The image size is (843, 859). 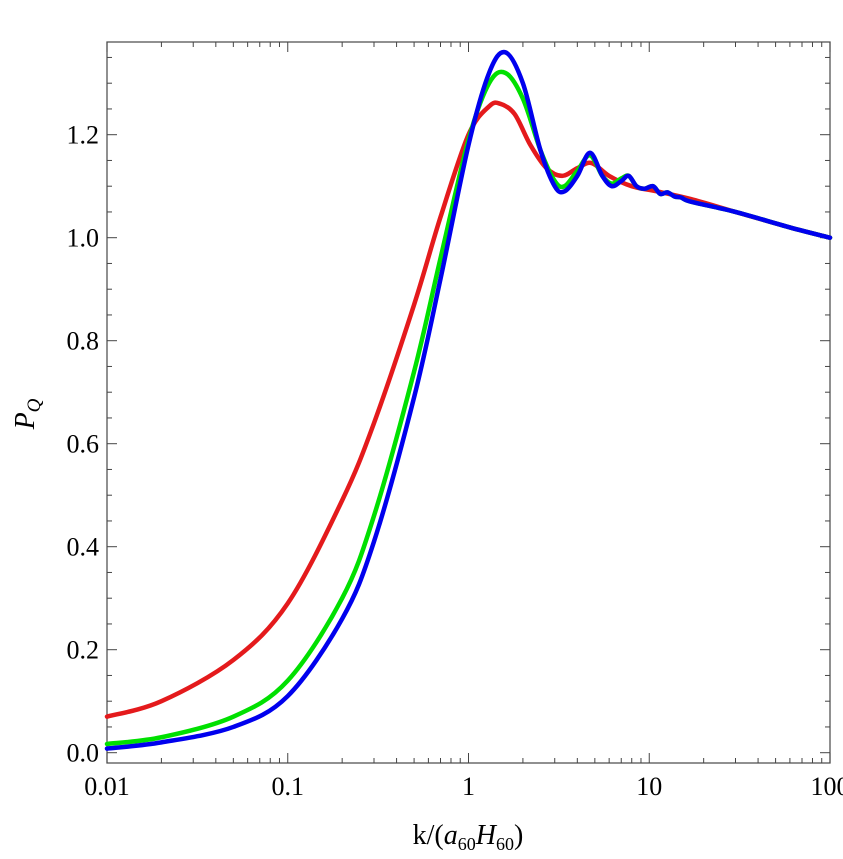 I want to click on y-tick-labels: 0.0 0.2 0.4 0.6 0.8 1.0 1.2, so click(x=83, y=444).